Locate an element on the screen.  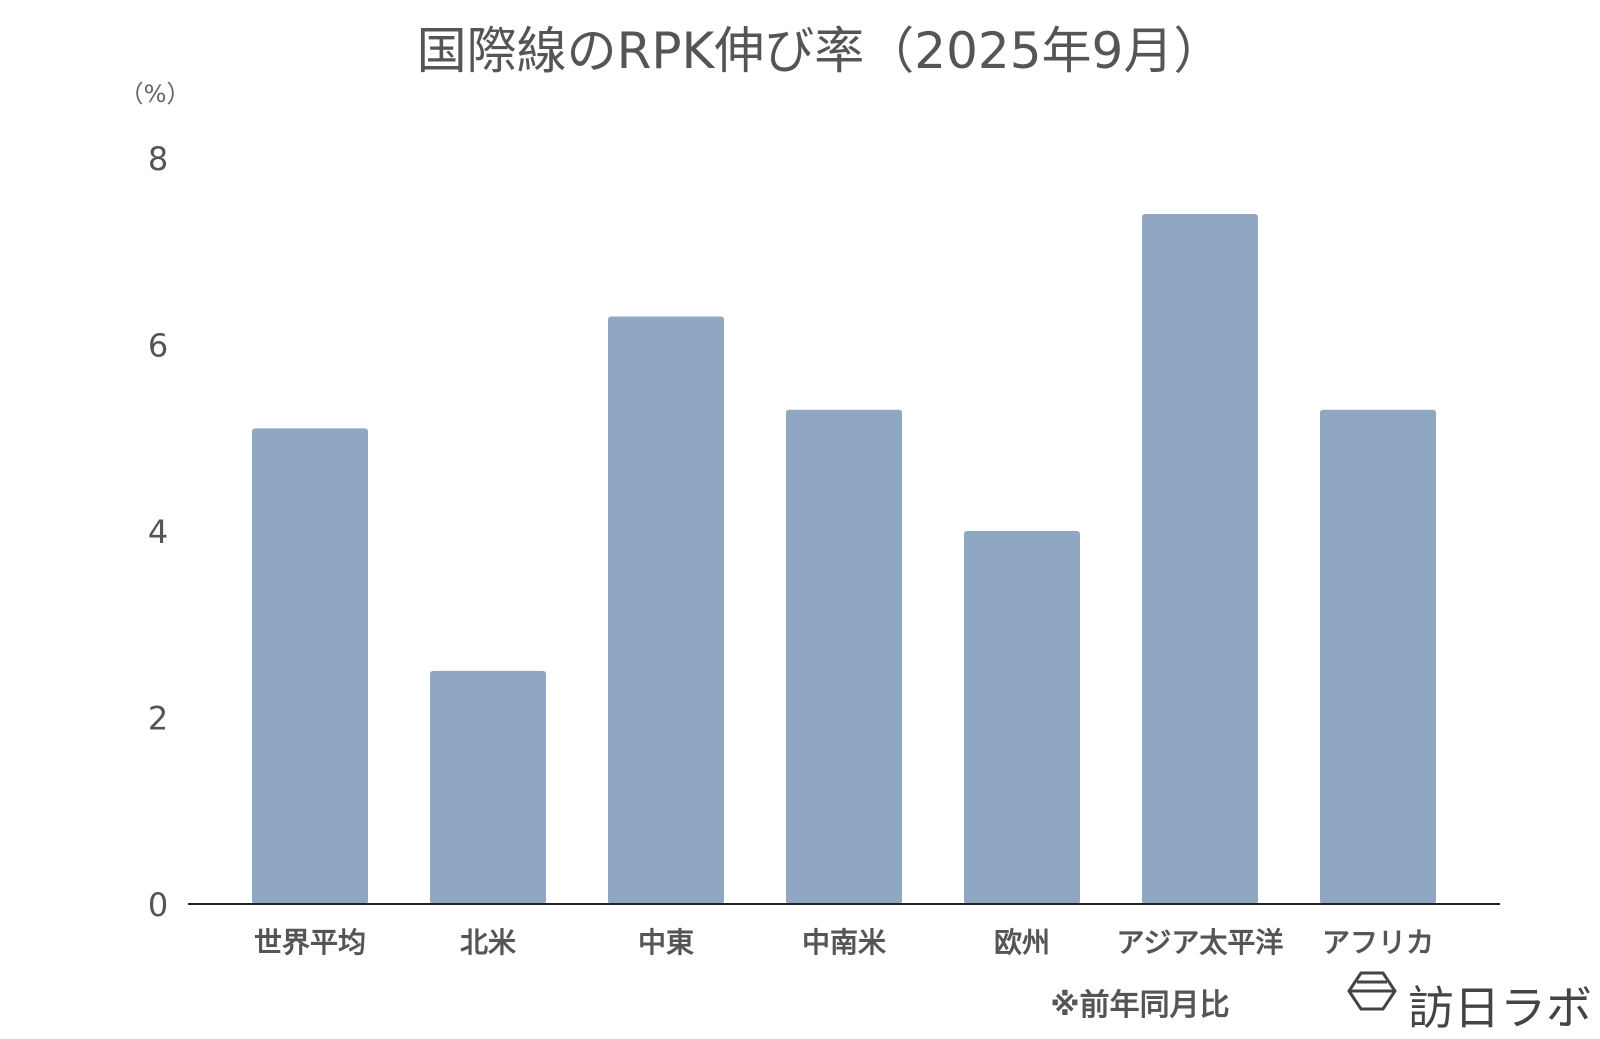
x-tick-label: アフリカ is located at coordinates (1378, 942).